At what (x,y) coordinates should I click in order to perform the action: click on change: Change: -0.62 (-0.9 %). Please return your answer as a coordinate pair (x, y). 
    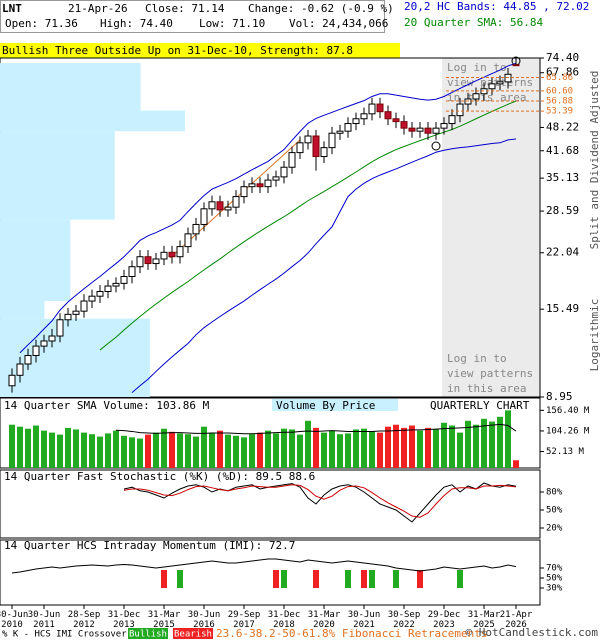
    Looking at the image, I should click on (321, 8).